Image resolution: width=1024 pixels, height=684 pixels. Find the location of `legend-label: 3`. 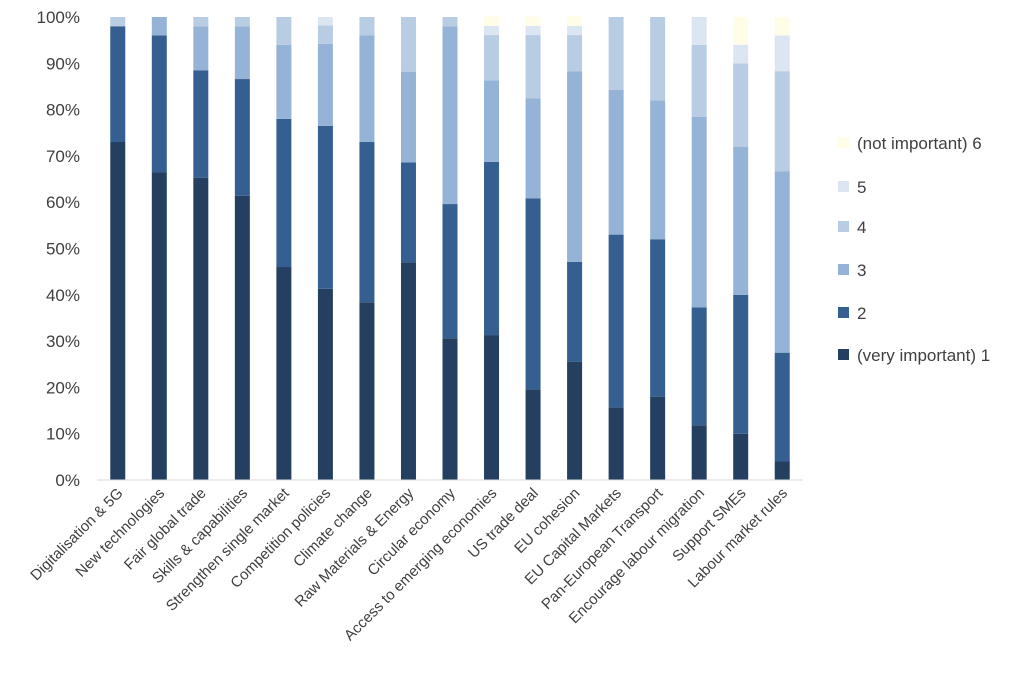

legend-label: 3 is located at coordinates (861, 270).